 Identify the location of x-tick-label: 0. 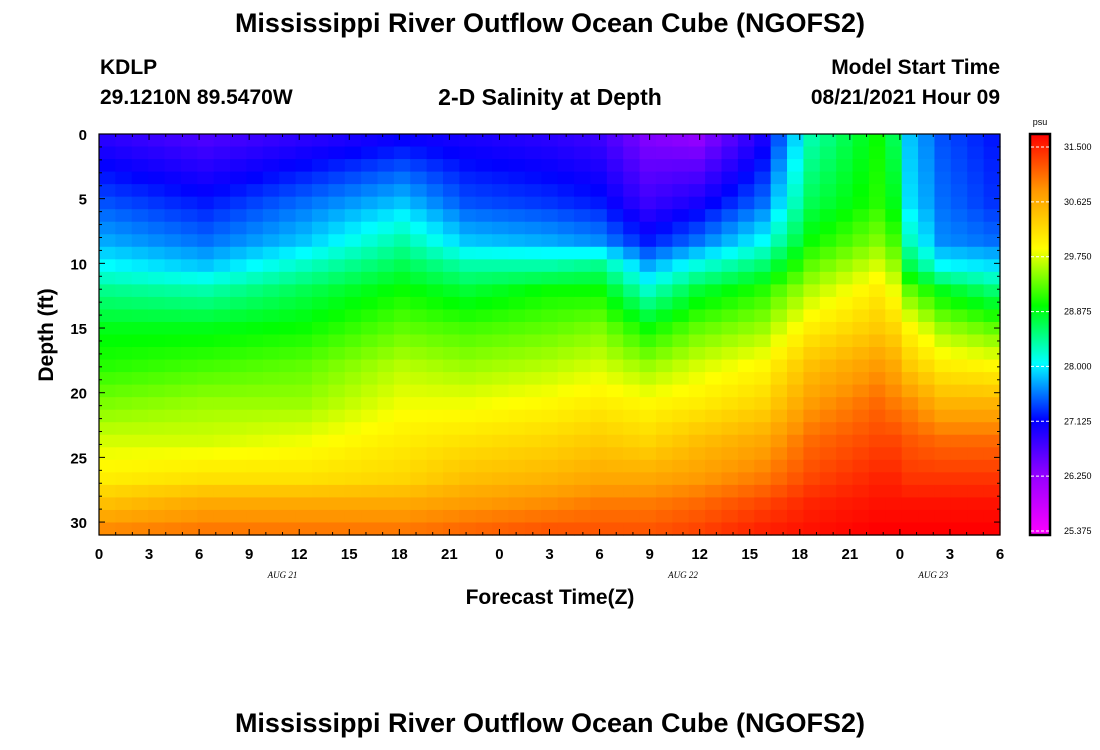
(99, 554).